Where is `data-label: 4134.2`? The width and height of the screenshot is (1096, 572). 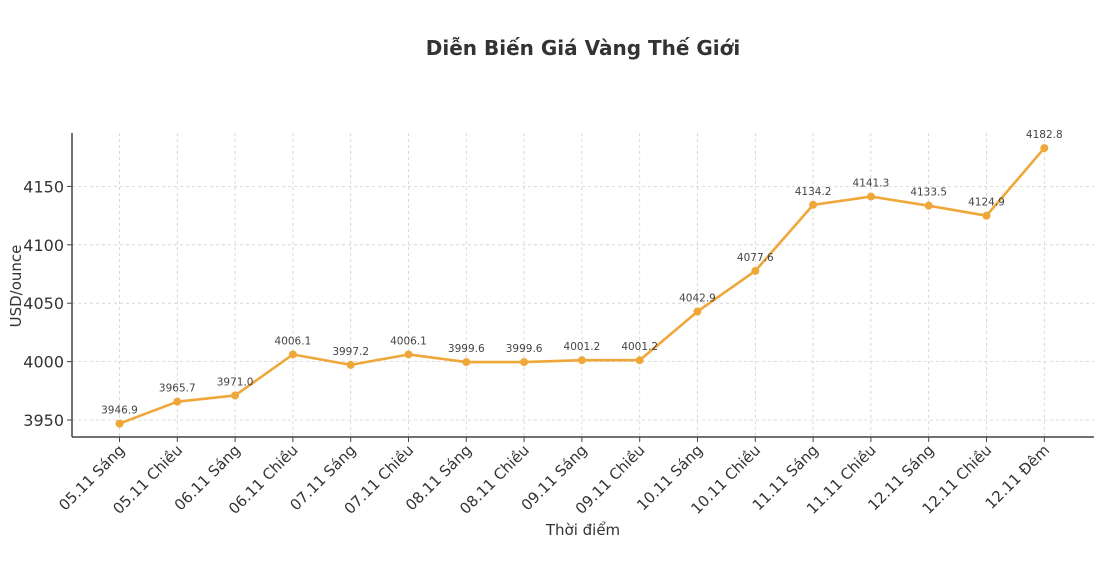
data-label: 4134.2 is located at coordinates (813, 192).